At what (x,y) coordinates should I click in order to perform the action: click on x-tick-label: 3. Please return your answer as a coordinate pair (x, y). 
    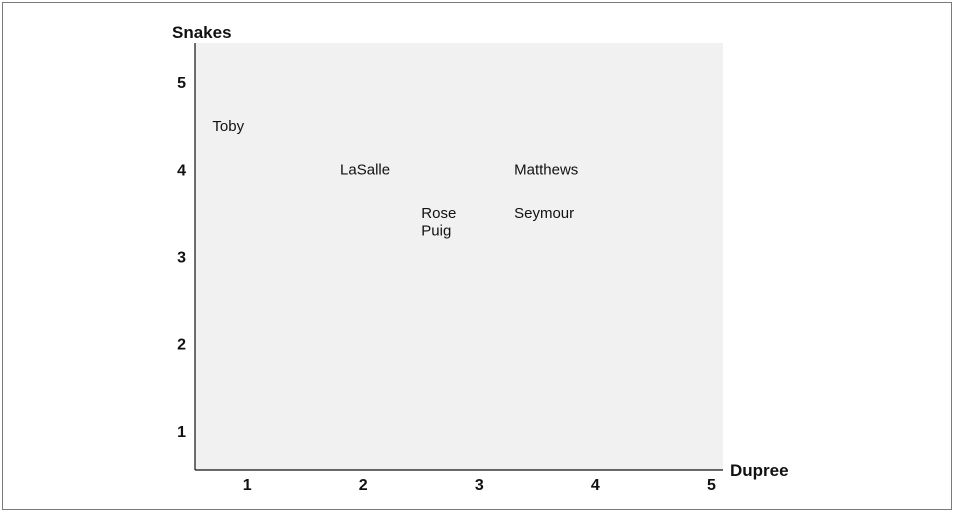
    Looking at the image, I should click on (479, 485).